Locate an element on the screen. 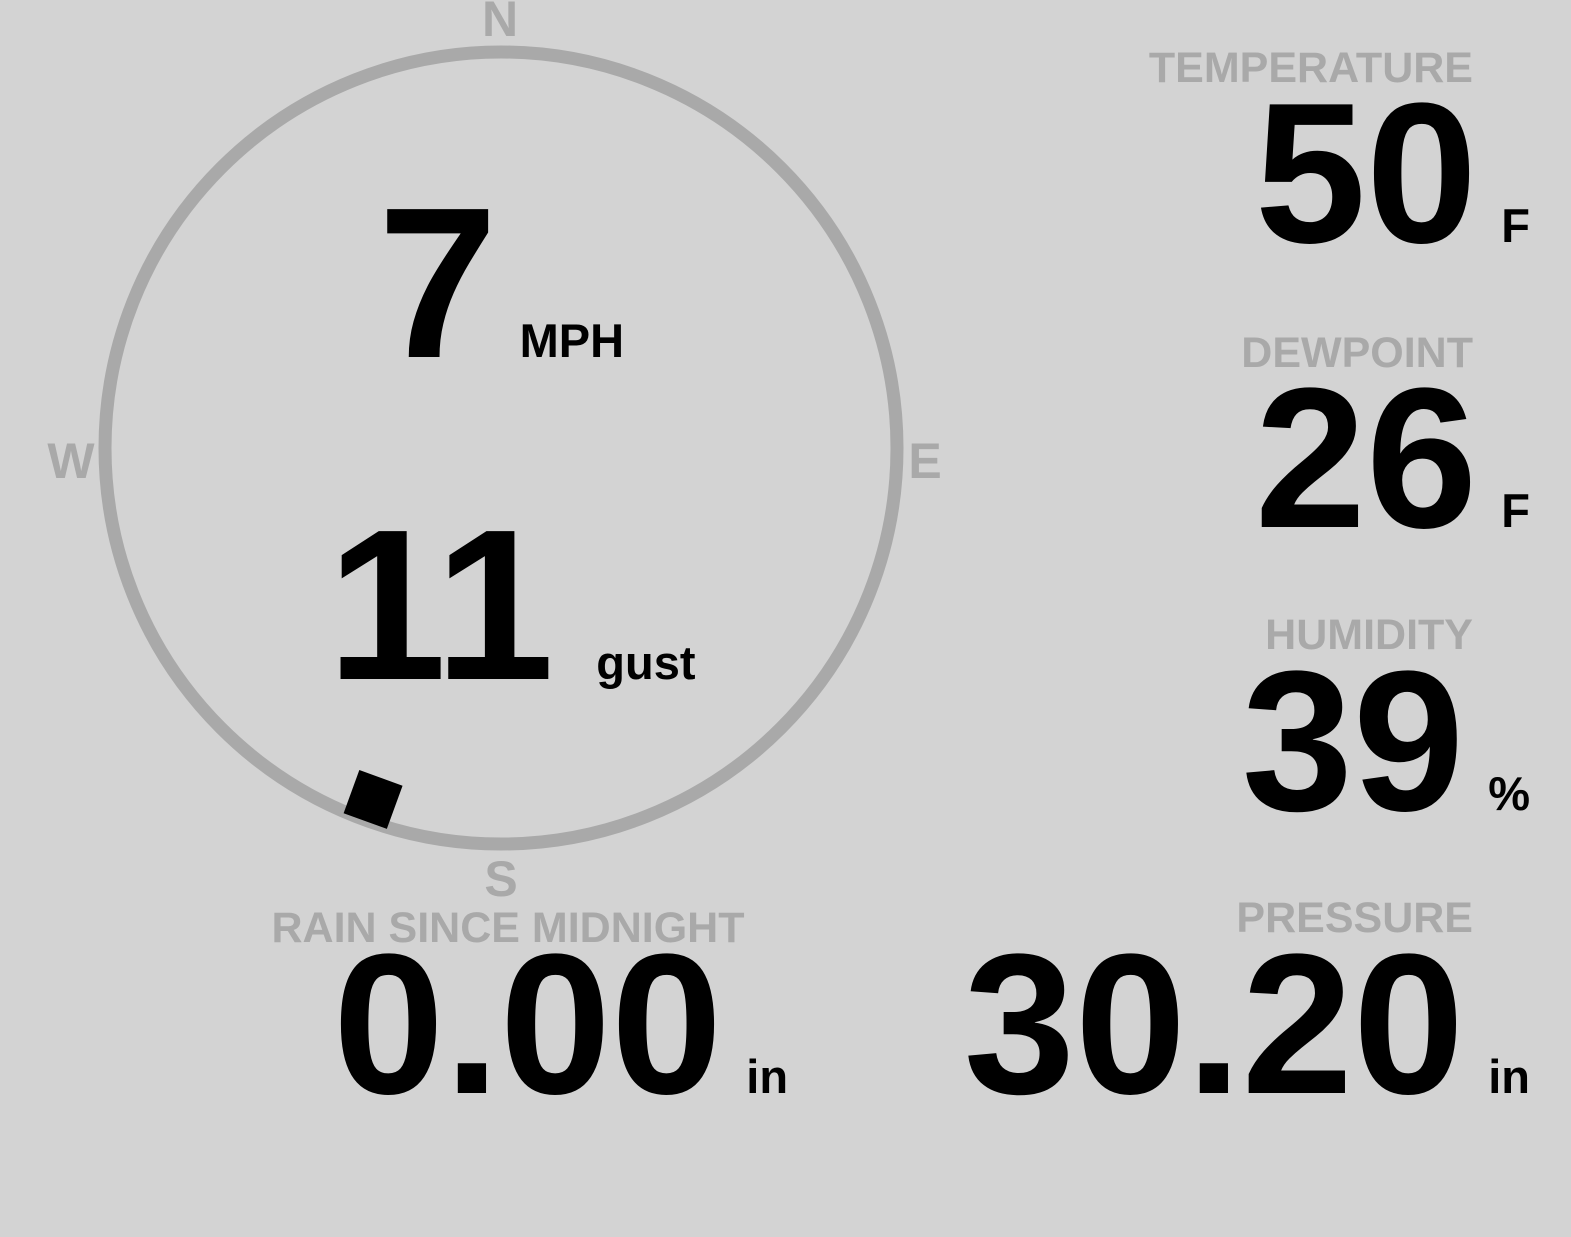  humidity-value: 39 is located at coordinates (1353, 741).